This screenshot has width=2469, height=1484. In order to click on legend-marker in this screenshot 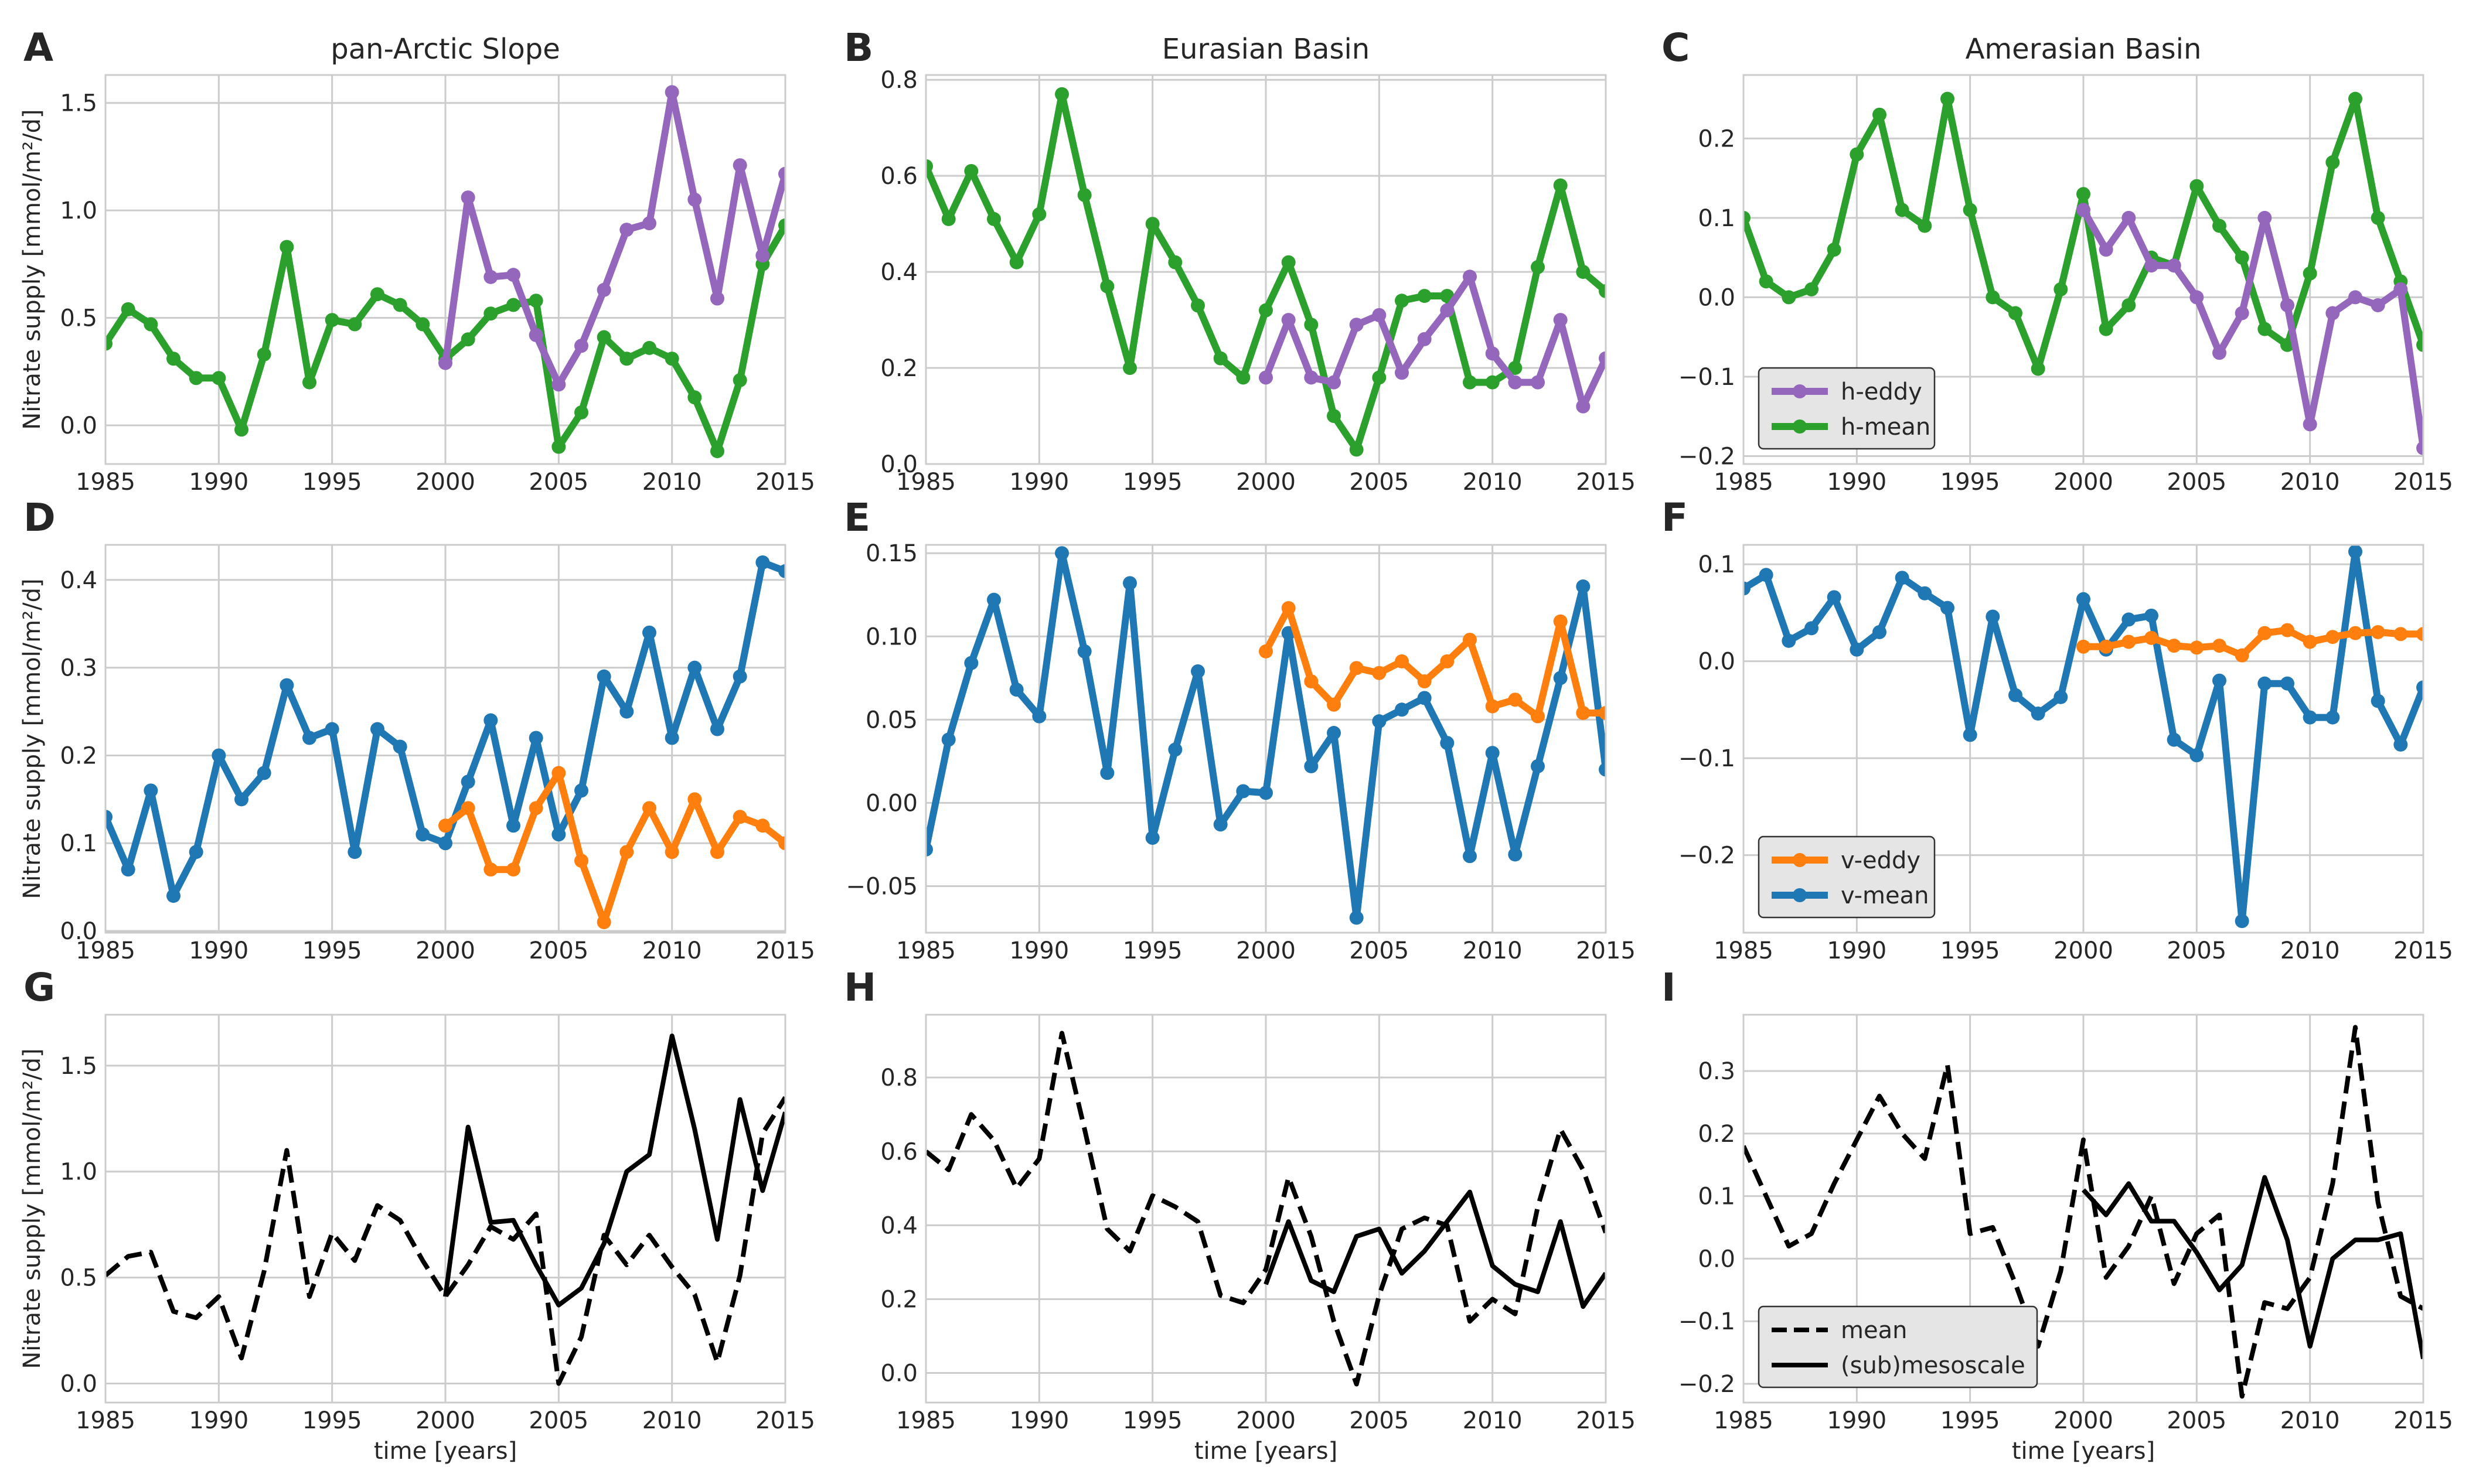, I will do `click(1800, 860)`.